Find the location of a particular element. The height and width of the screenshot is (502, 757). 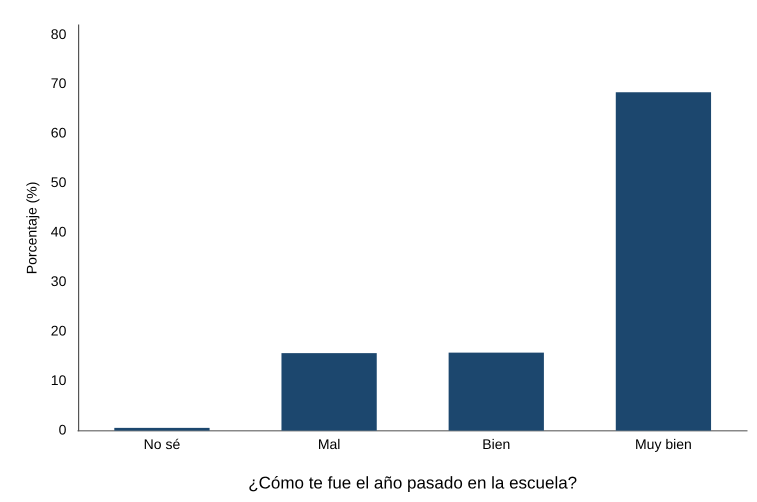

y-tick-label: 30 is located at coordinates (58, 281).